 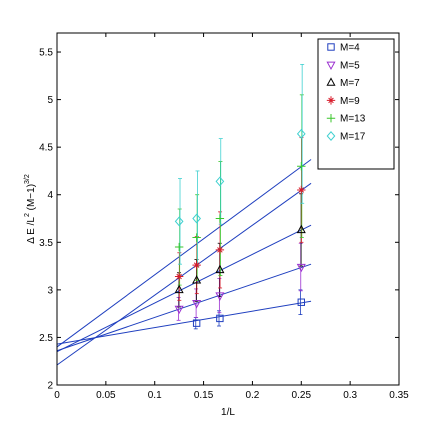 I want to click on legend-label-m7: M=7, so click(x=350, y=83).